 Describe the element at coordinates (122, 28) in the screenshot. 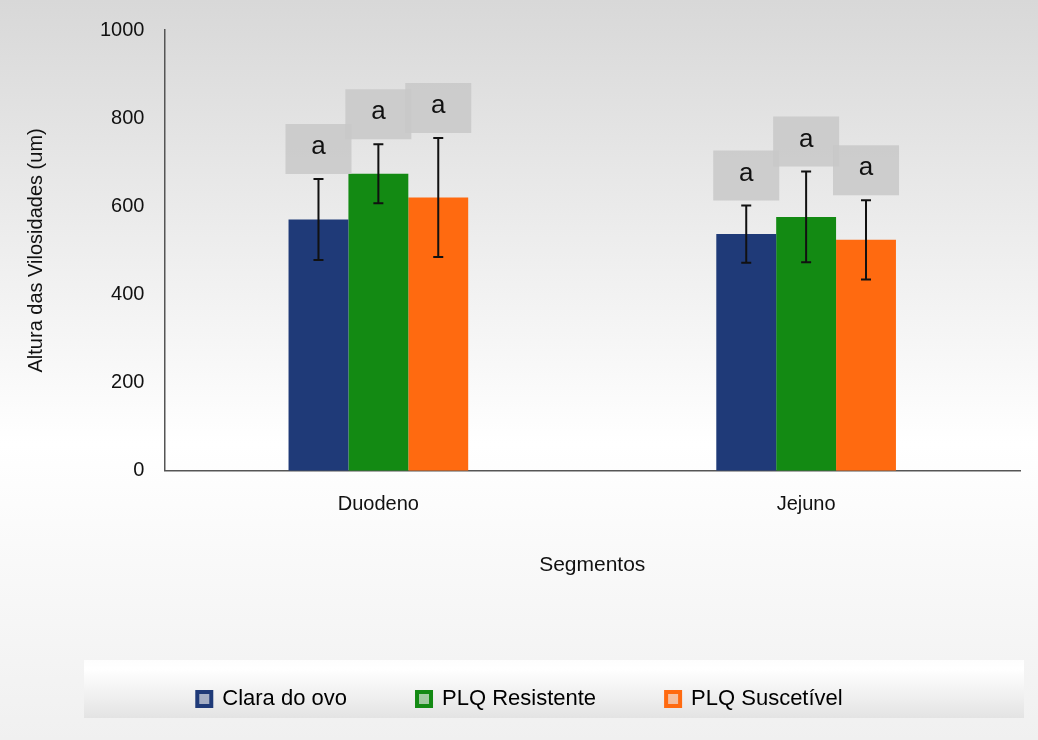

I see `y-tick-label: 1000` at that location.